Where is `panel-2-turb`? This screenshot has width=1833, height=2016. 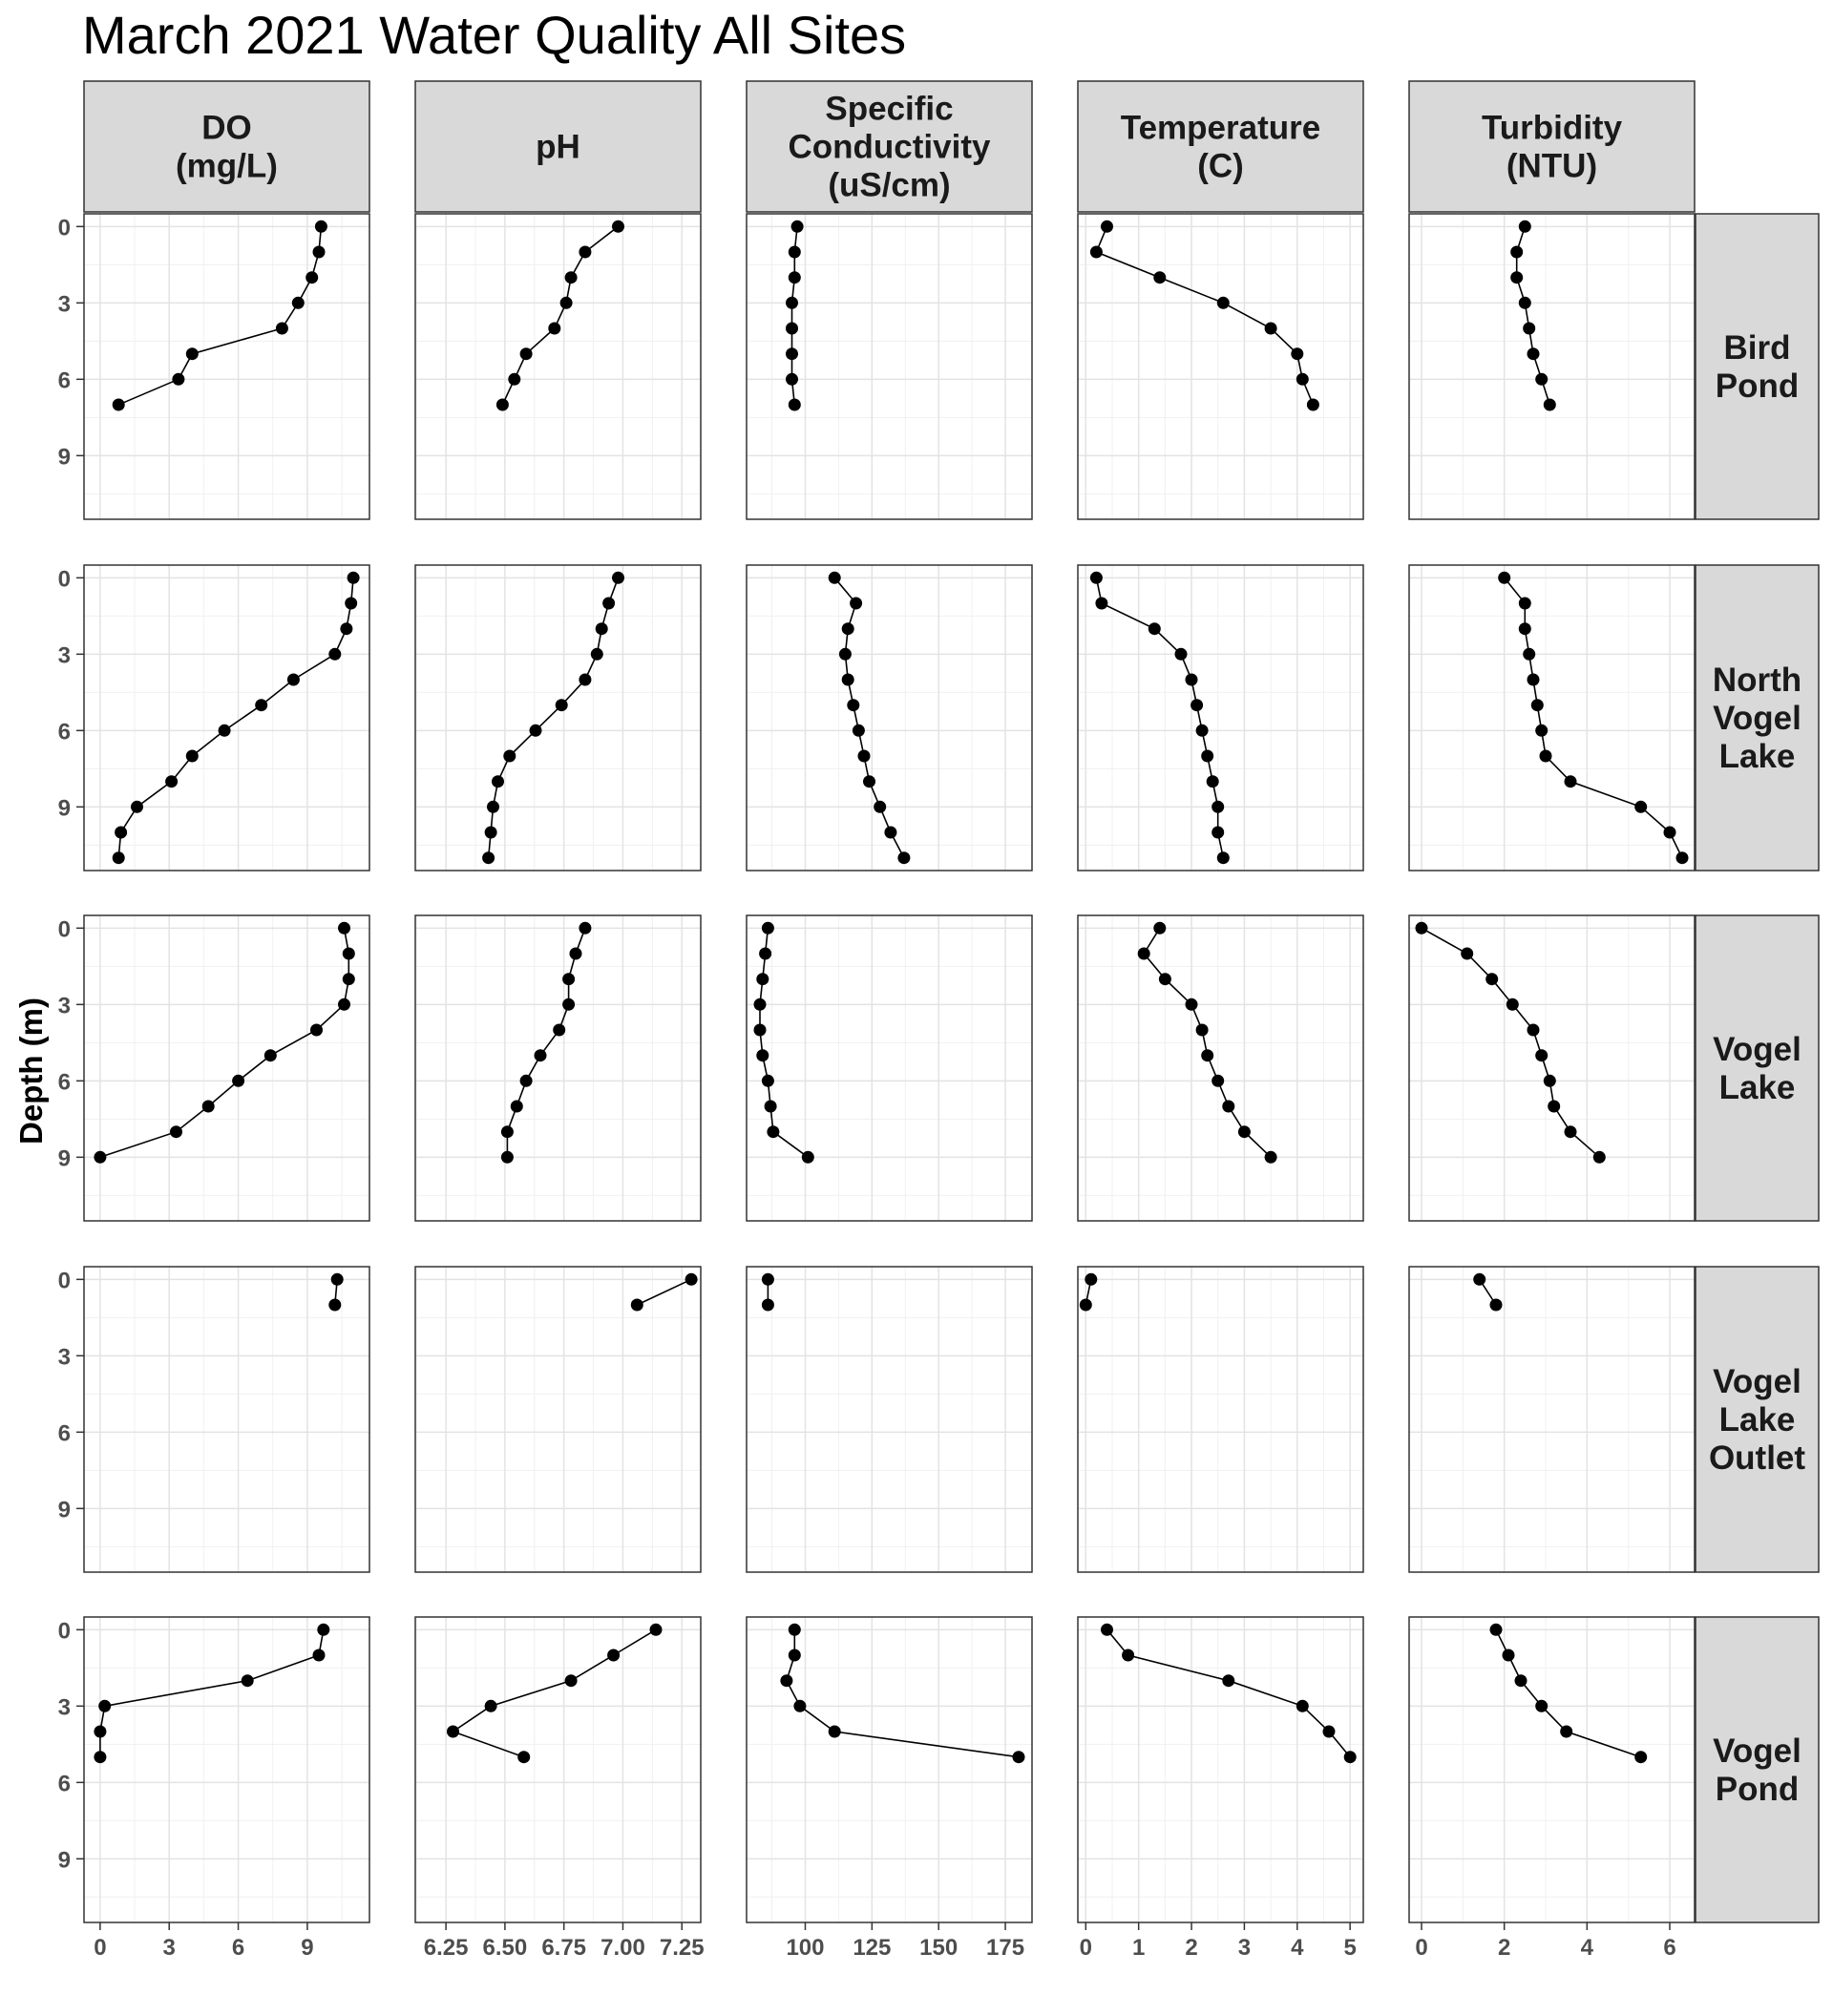 panel-2-turb is located at coordinates (1552, 1068).